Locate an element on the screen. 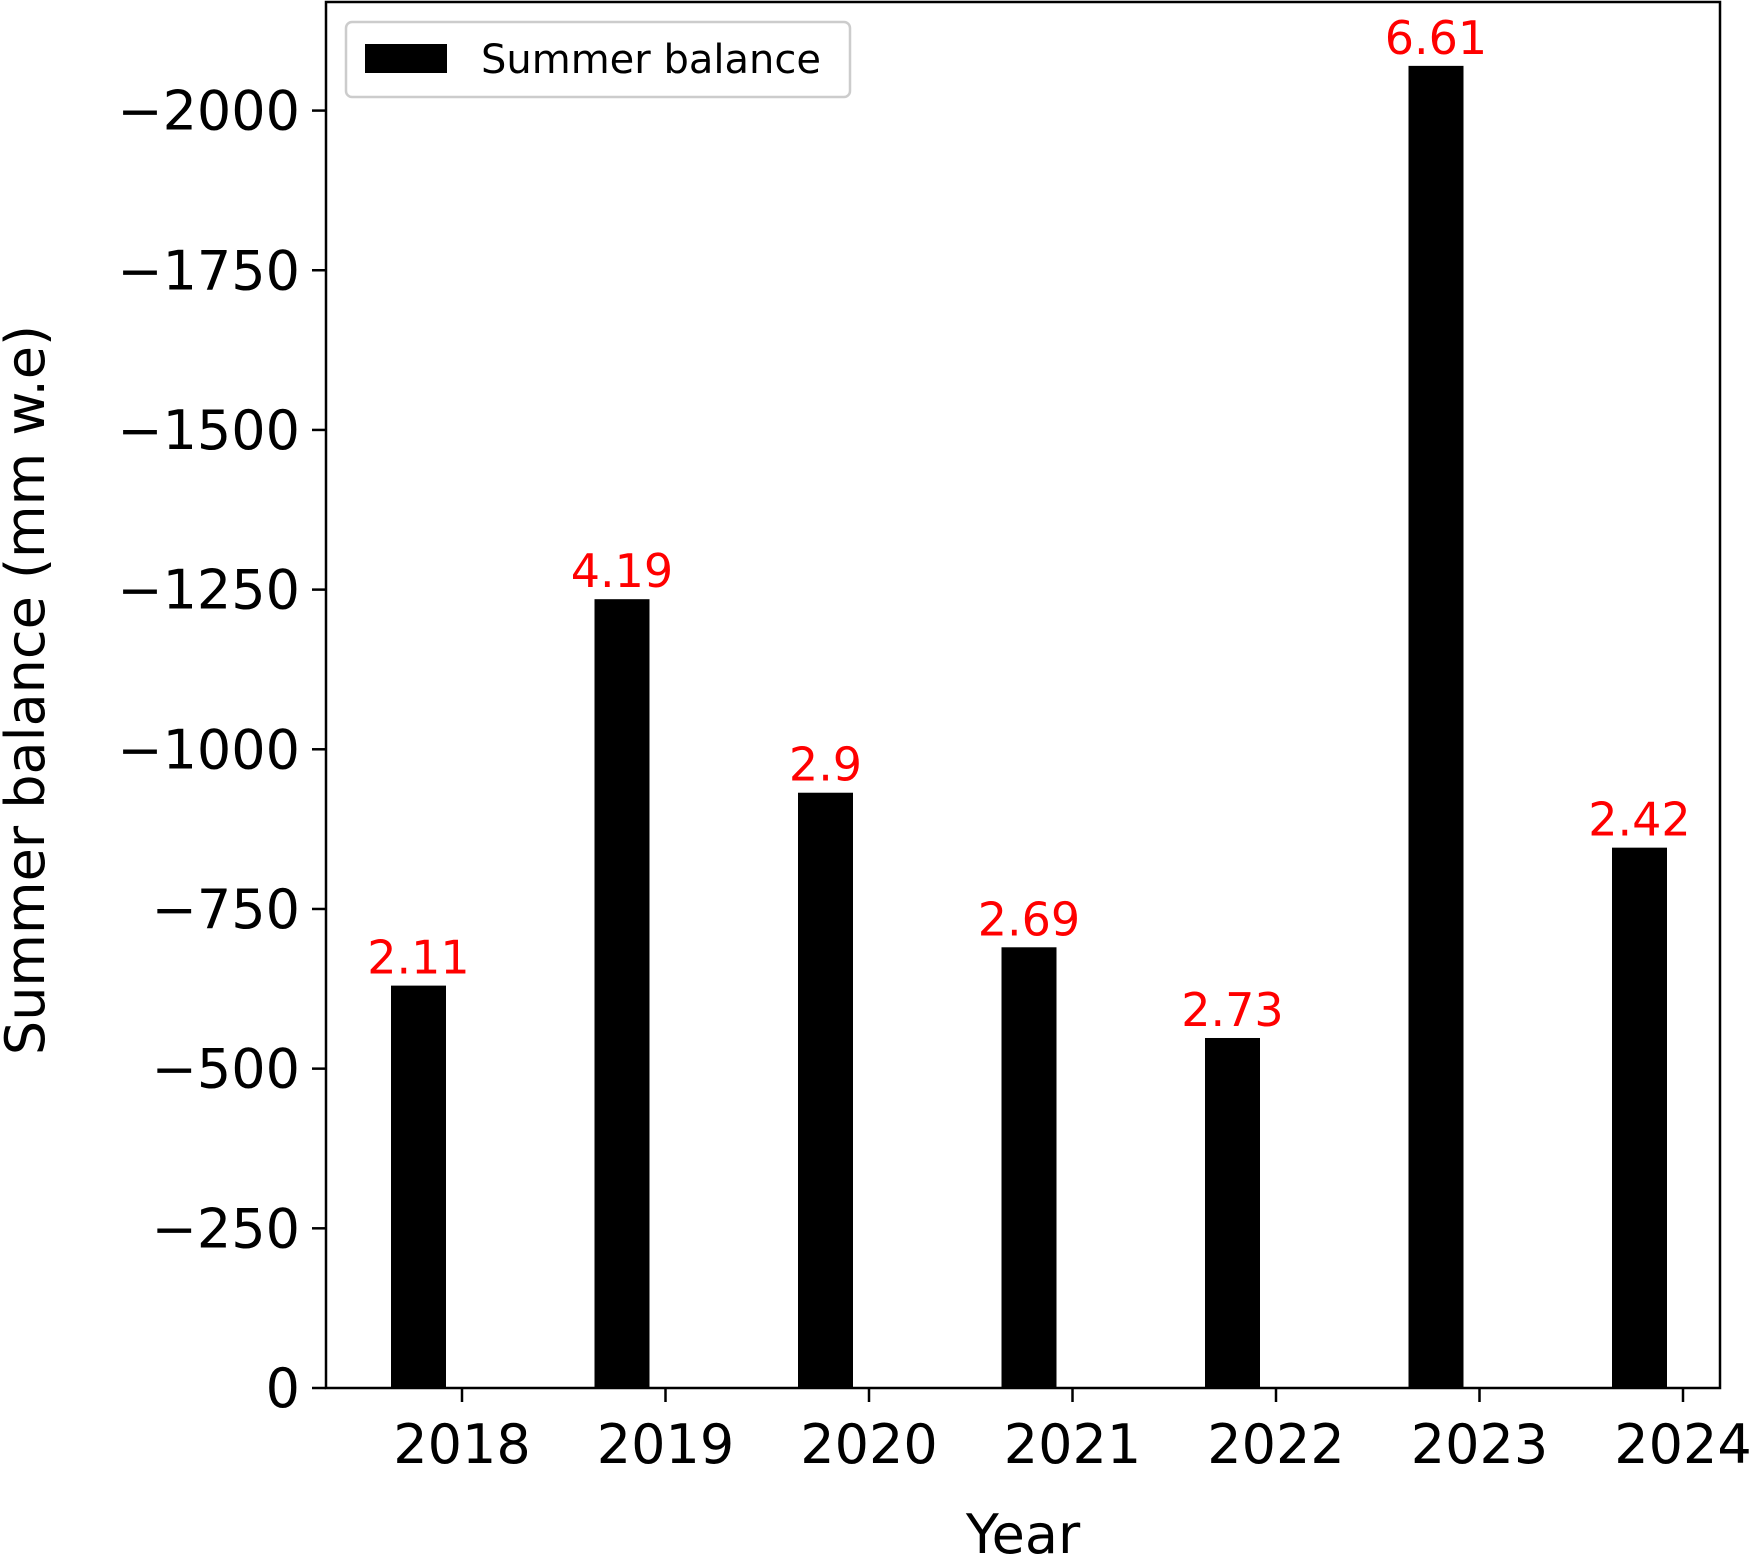 The height and width of the screenshot is (1568, 1754). x-tick-label: 2019 is located at coordinates (665, 1444).